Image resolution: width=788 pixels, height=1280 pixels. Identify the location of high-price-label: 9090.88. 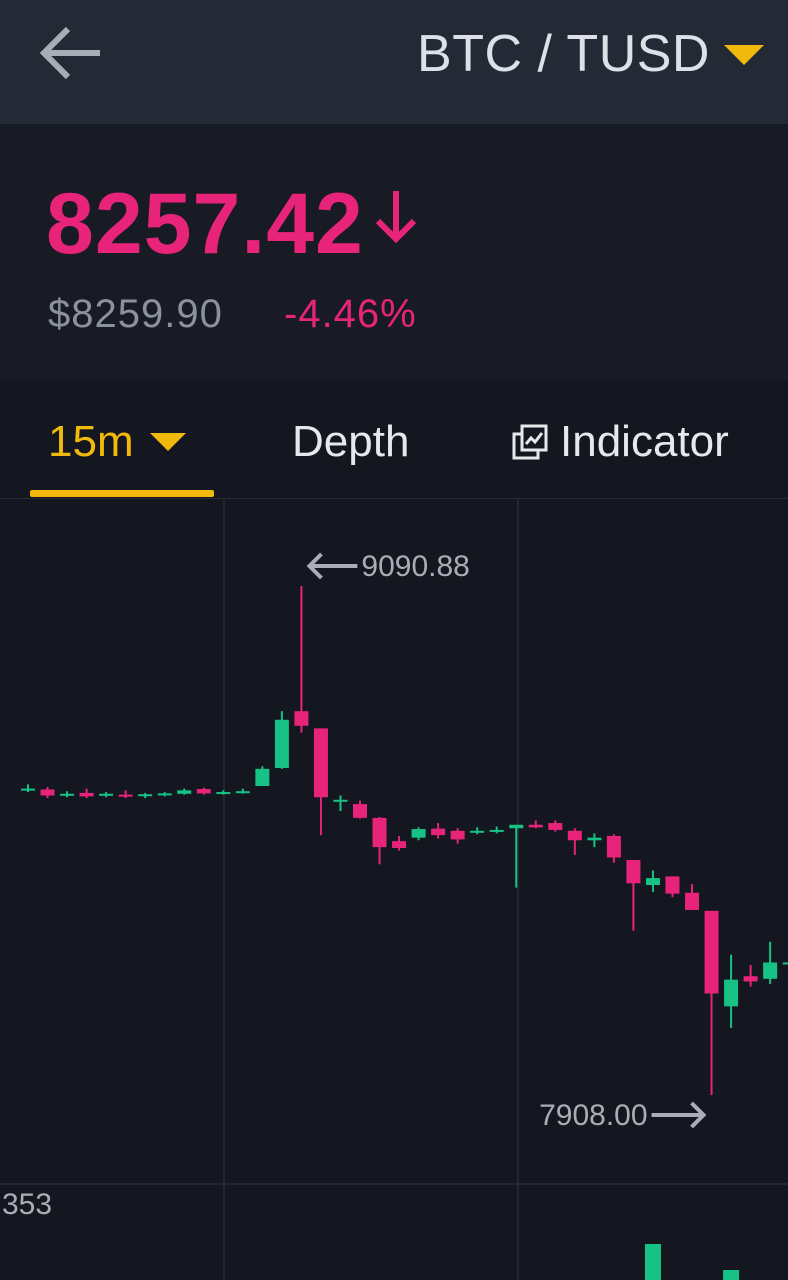
(415, 566).